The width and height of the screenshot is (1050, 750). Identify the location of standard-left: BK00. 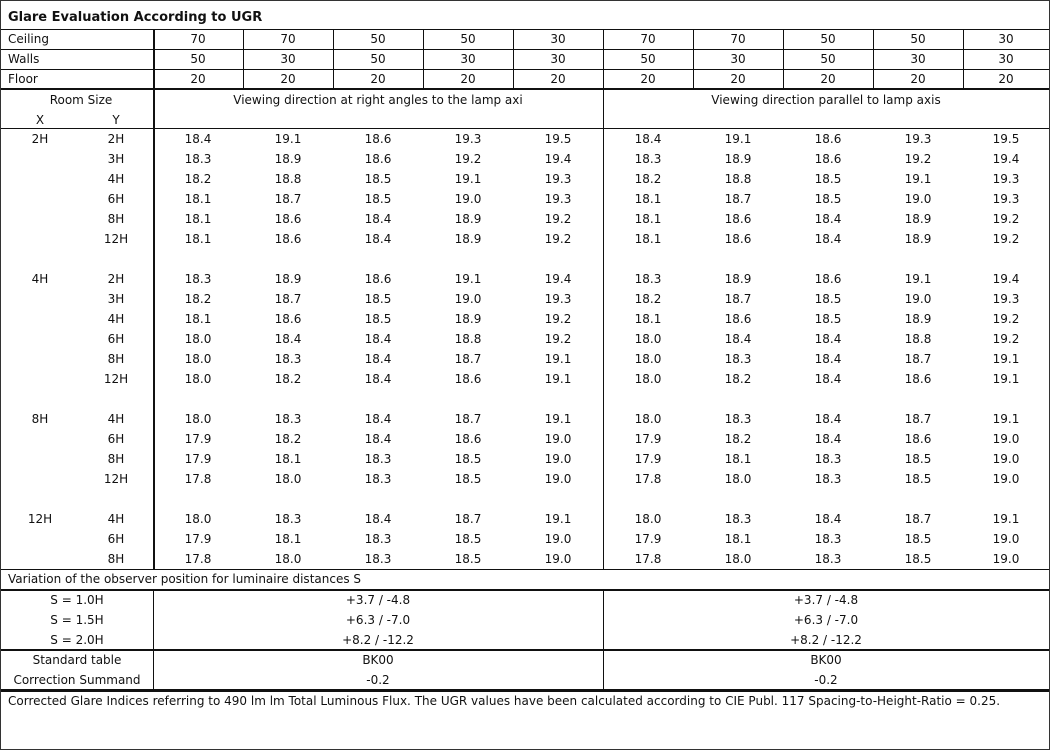
(378, 660).